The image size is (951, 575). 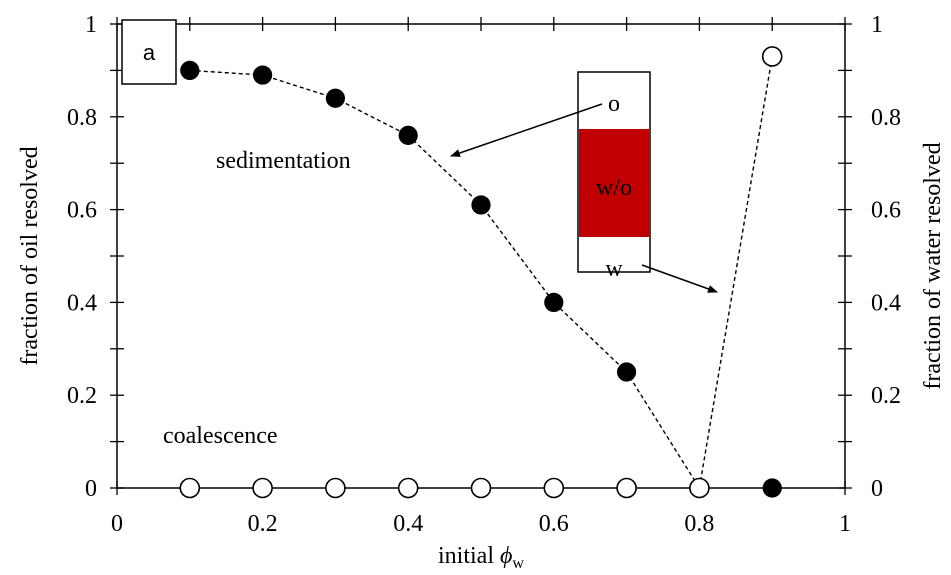 I want to click on panel-label-box, so click(x=149, y=52).